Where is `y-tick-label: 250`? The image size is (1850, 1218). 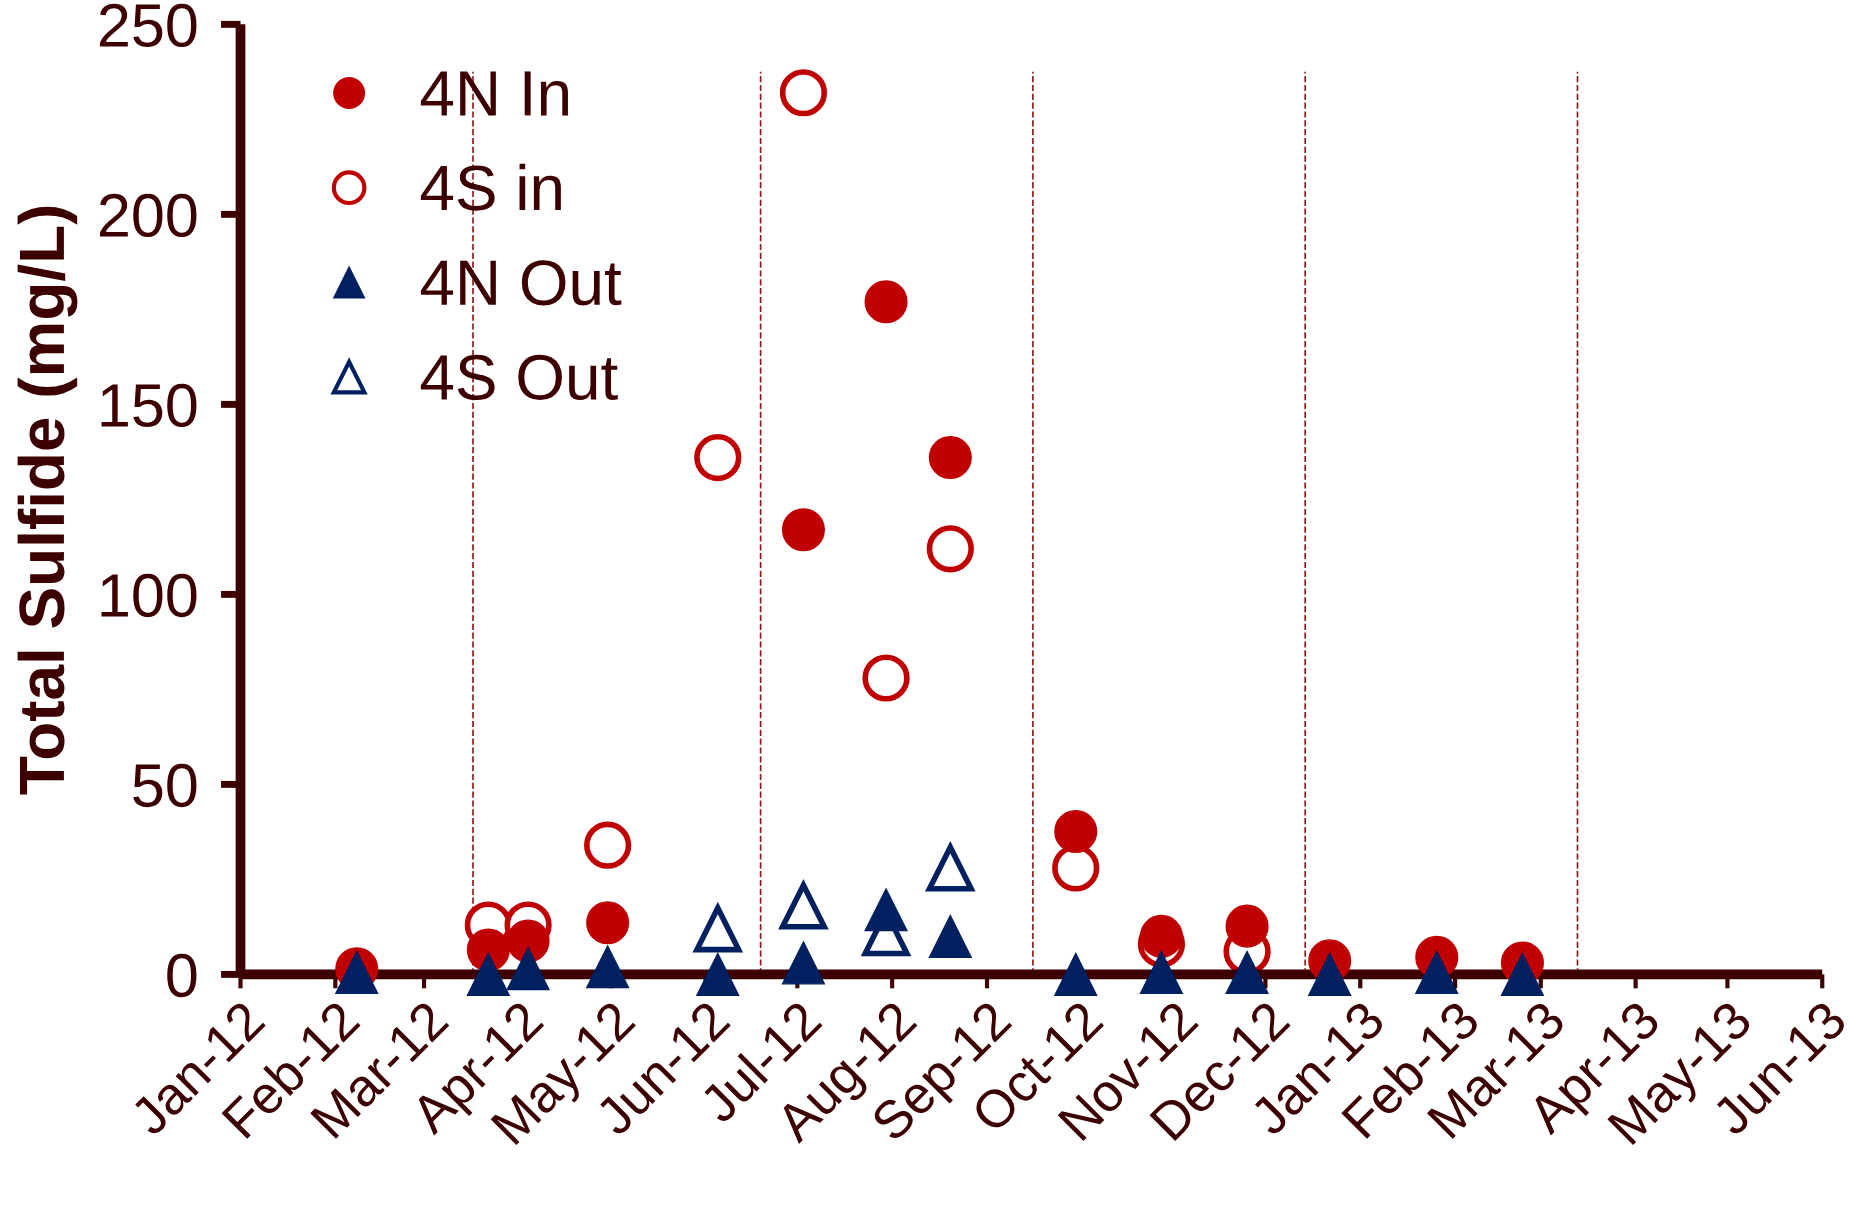
y-tick-label: 250 is located at coordinates (148, 25).